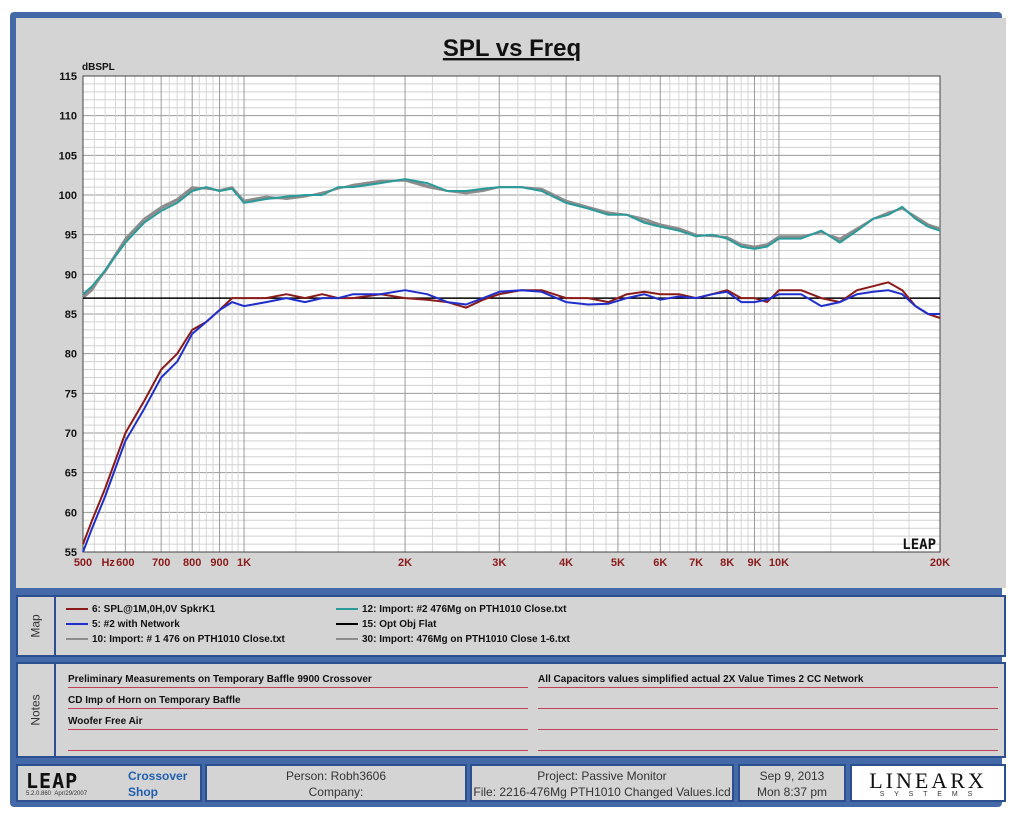 This screenshot has width=1024, height=819. What do you see at coordinates (161, 563) in the screenshot?
I see `x-tick-label: 700` at bounding box center [161, 563].